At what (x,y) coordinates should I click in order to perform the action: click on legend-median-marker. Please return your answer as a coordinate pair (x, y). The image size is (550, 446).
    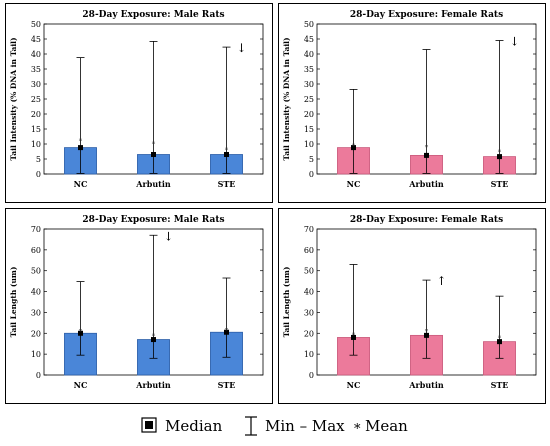
    Looking at the image, I should click on (149, 425).